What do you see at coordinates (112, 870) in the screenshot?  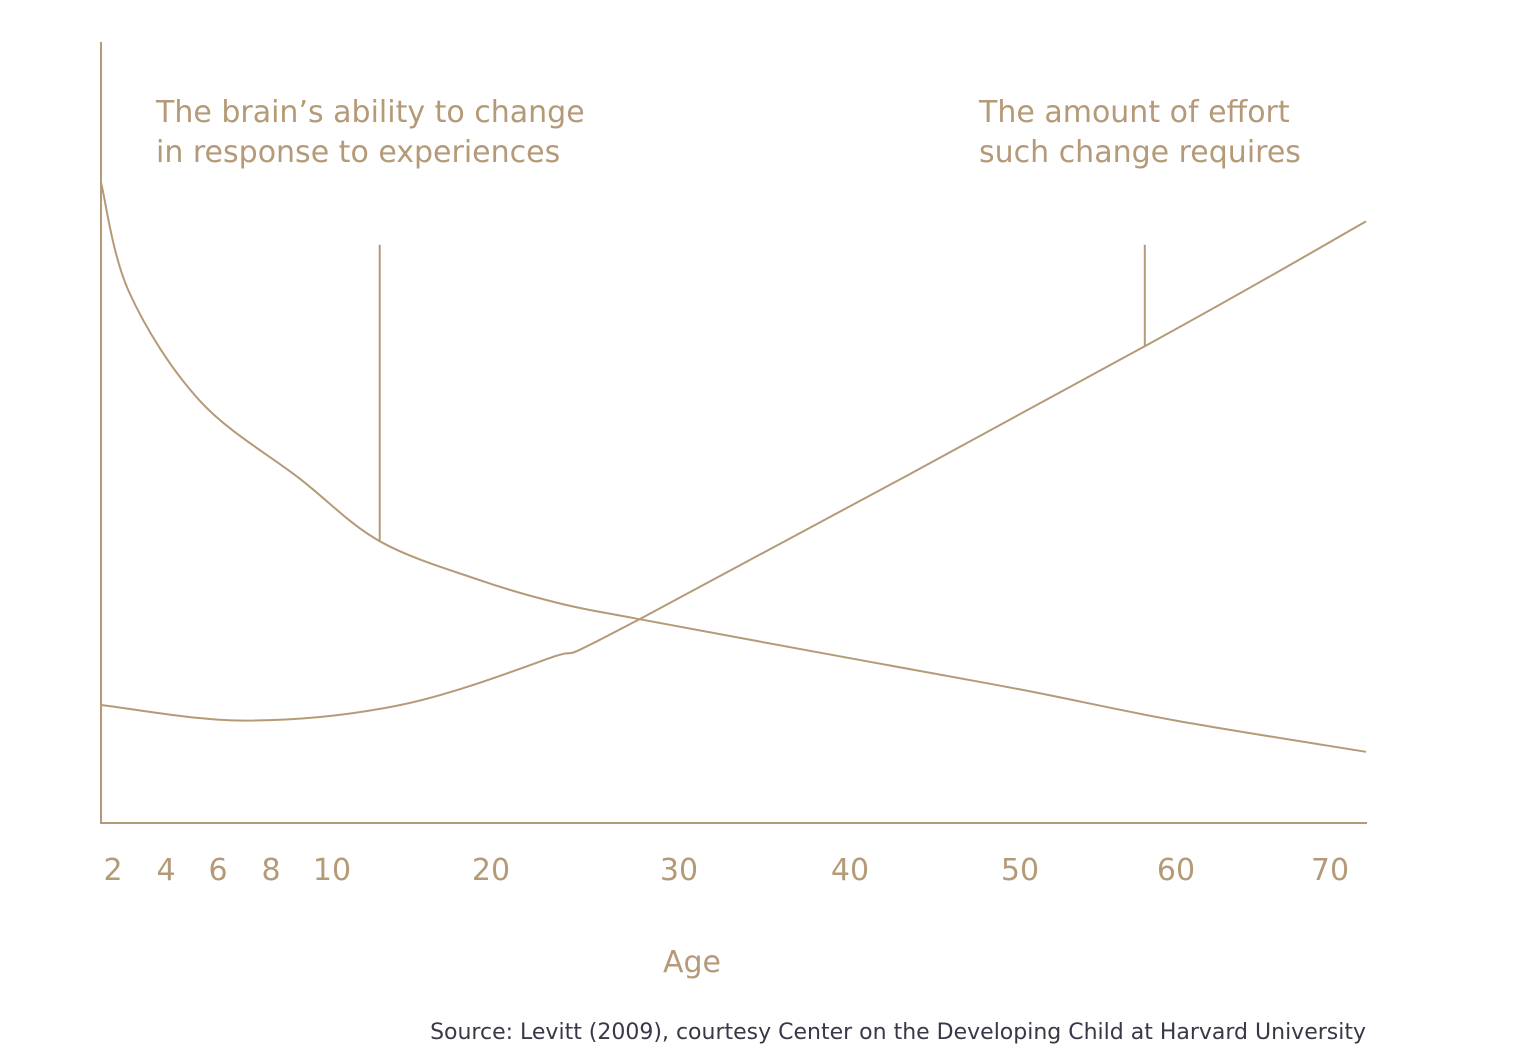 I see `x-tick-label: 2` at bounding box center [112, 870].